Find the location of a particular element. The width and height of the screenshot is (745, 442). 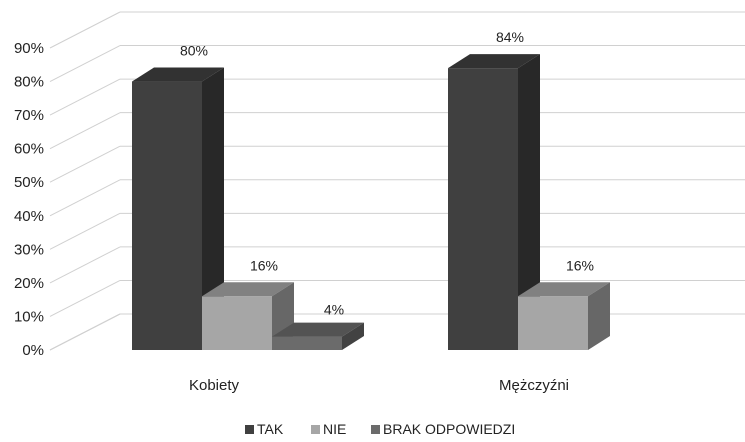

y-tick-label: 20% is located at coordinates (29, 283).